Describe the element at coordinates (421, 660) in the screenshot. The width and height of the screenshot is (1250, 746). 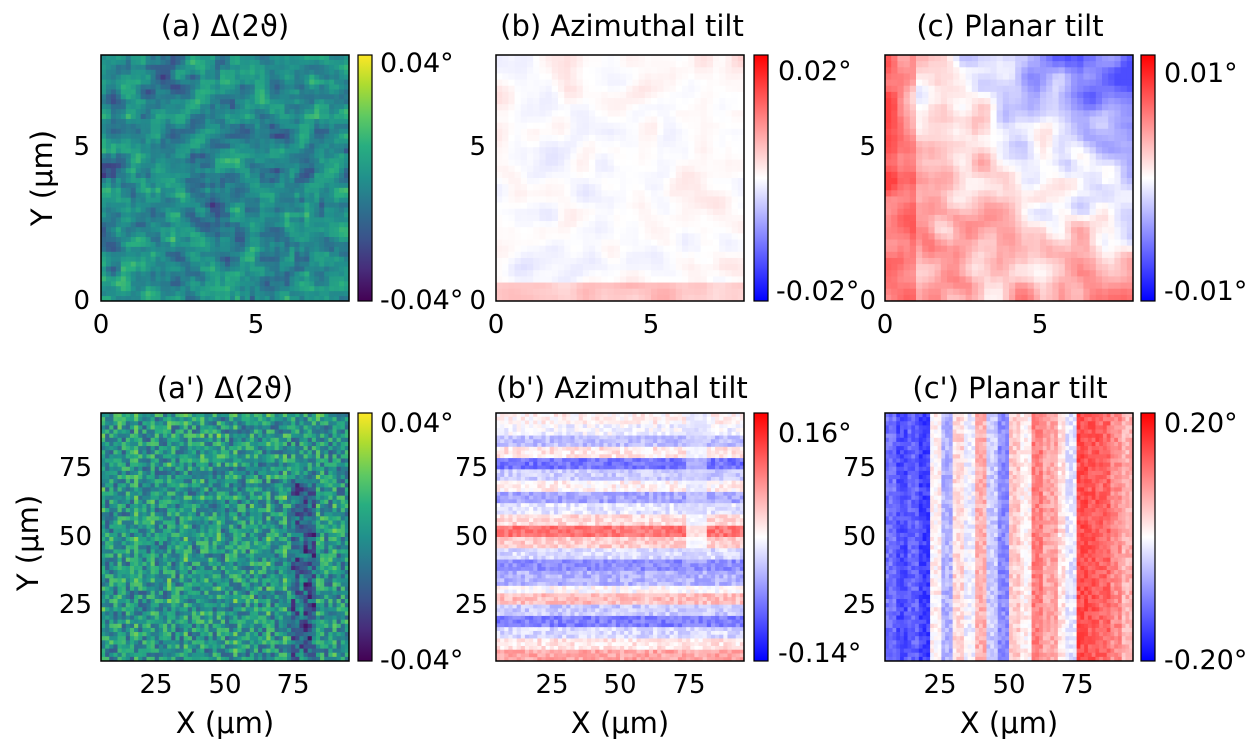
I see `panel-a2-cbar-min: -0.04°` at that location.